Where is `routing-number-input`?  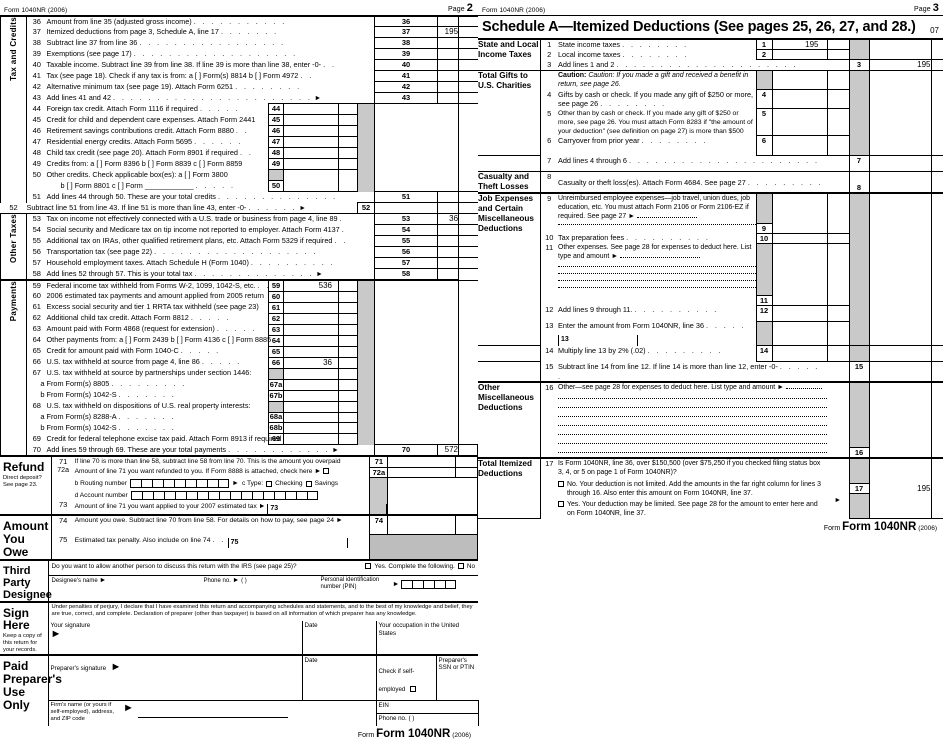
routing-number-input is located at coordinates (180, 484).